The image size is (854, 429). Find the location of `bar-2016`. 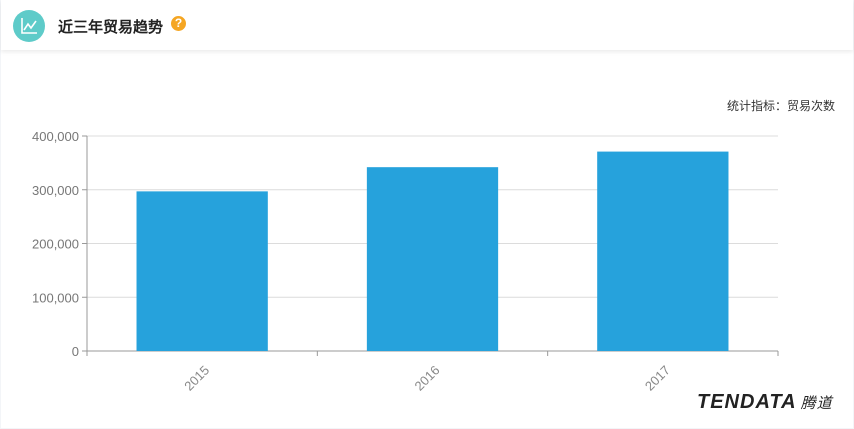

bar-2016 is located at coordinates (432, 259).